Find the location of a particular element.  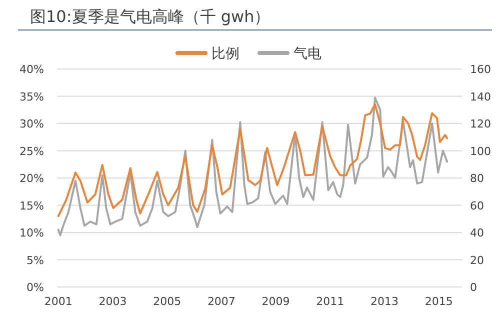

x-tick-label: 2015 is located at coordinates (438, 301).